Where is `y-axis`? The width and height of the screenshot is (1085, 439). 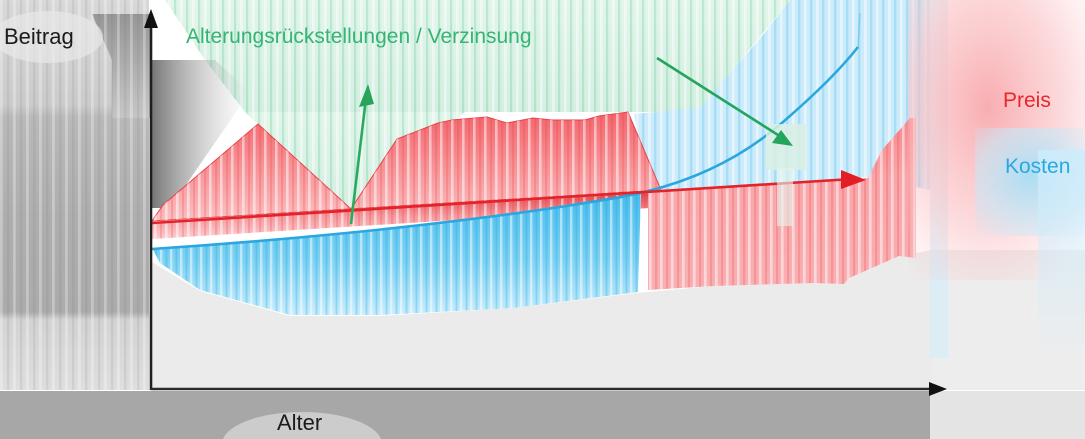 y-axis is located at coordinates (151, 199).